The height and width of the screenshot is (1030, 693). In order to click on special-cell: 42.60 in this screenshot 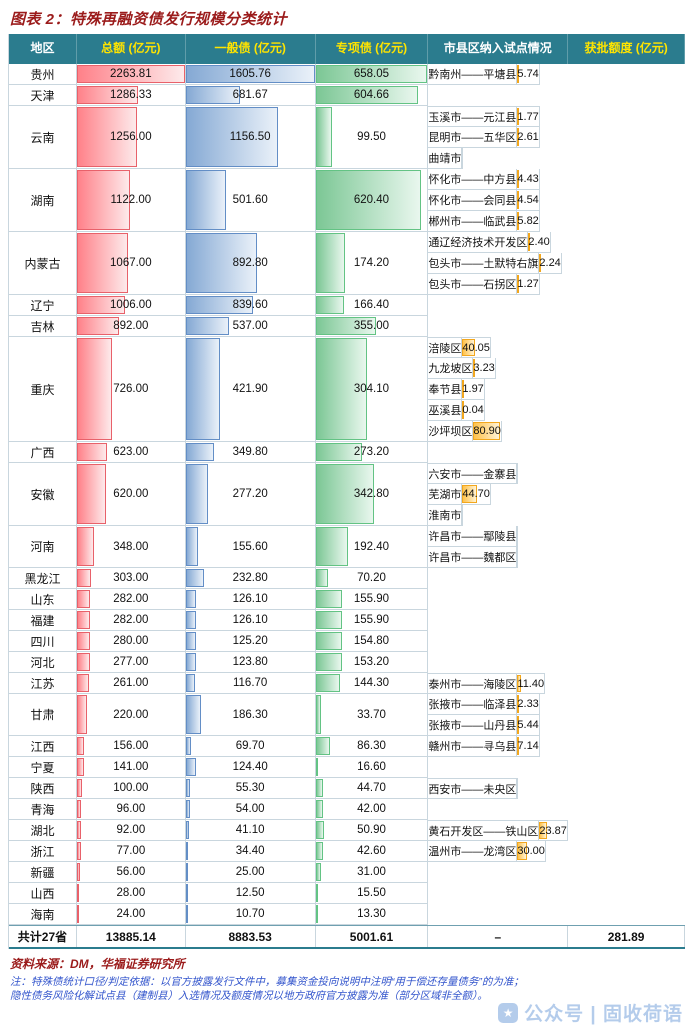, I will do `click(372, 851)`.